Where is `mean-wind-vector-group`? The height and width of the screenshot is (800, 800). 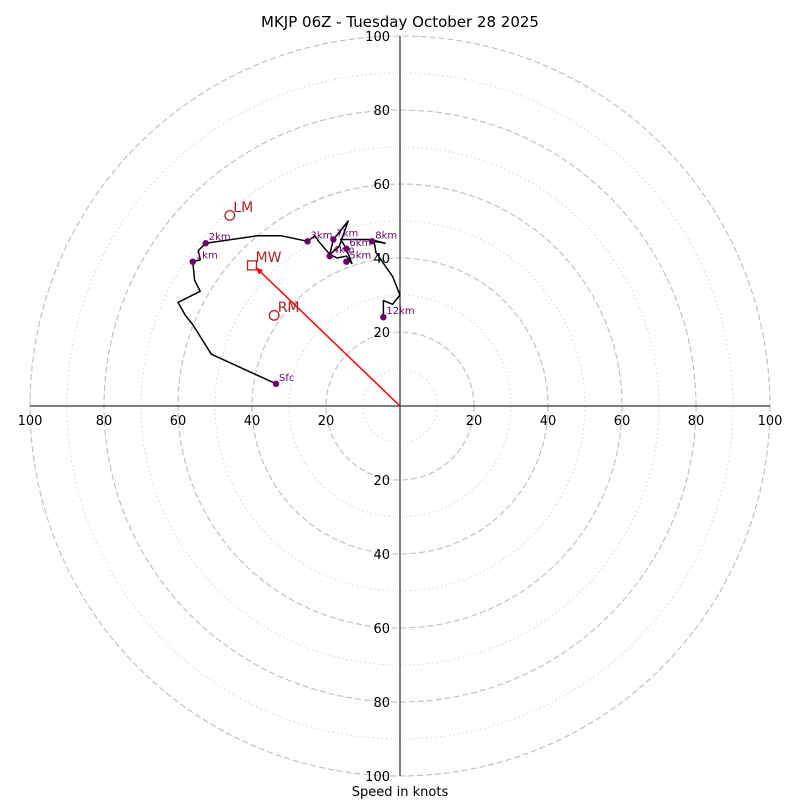 mean-wind-vector-group is located at coordinates (328, 336).